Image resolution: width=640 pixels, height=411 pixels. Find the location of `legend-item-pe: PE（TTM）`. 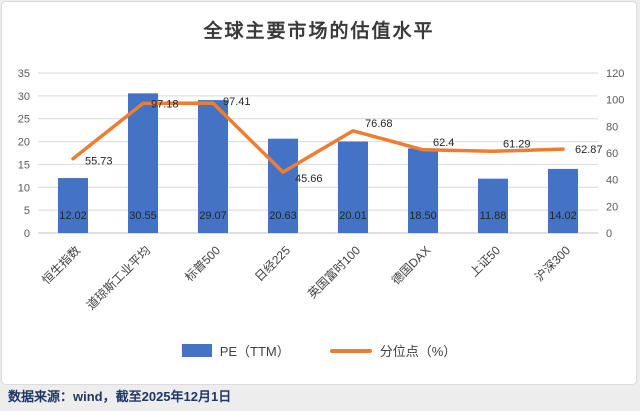

legend-item-pe: PE（TTM） is located at coordinates (235, 350).